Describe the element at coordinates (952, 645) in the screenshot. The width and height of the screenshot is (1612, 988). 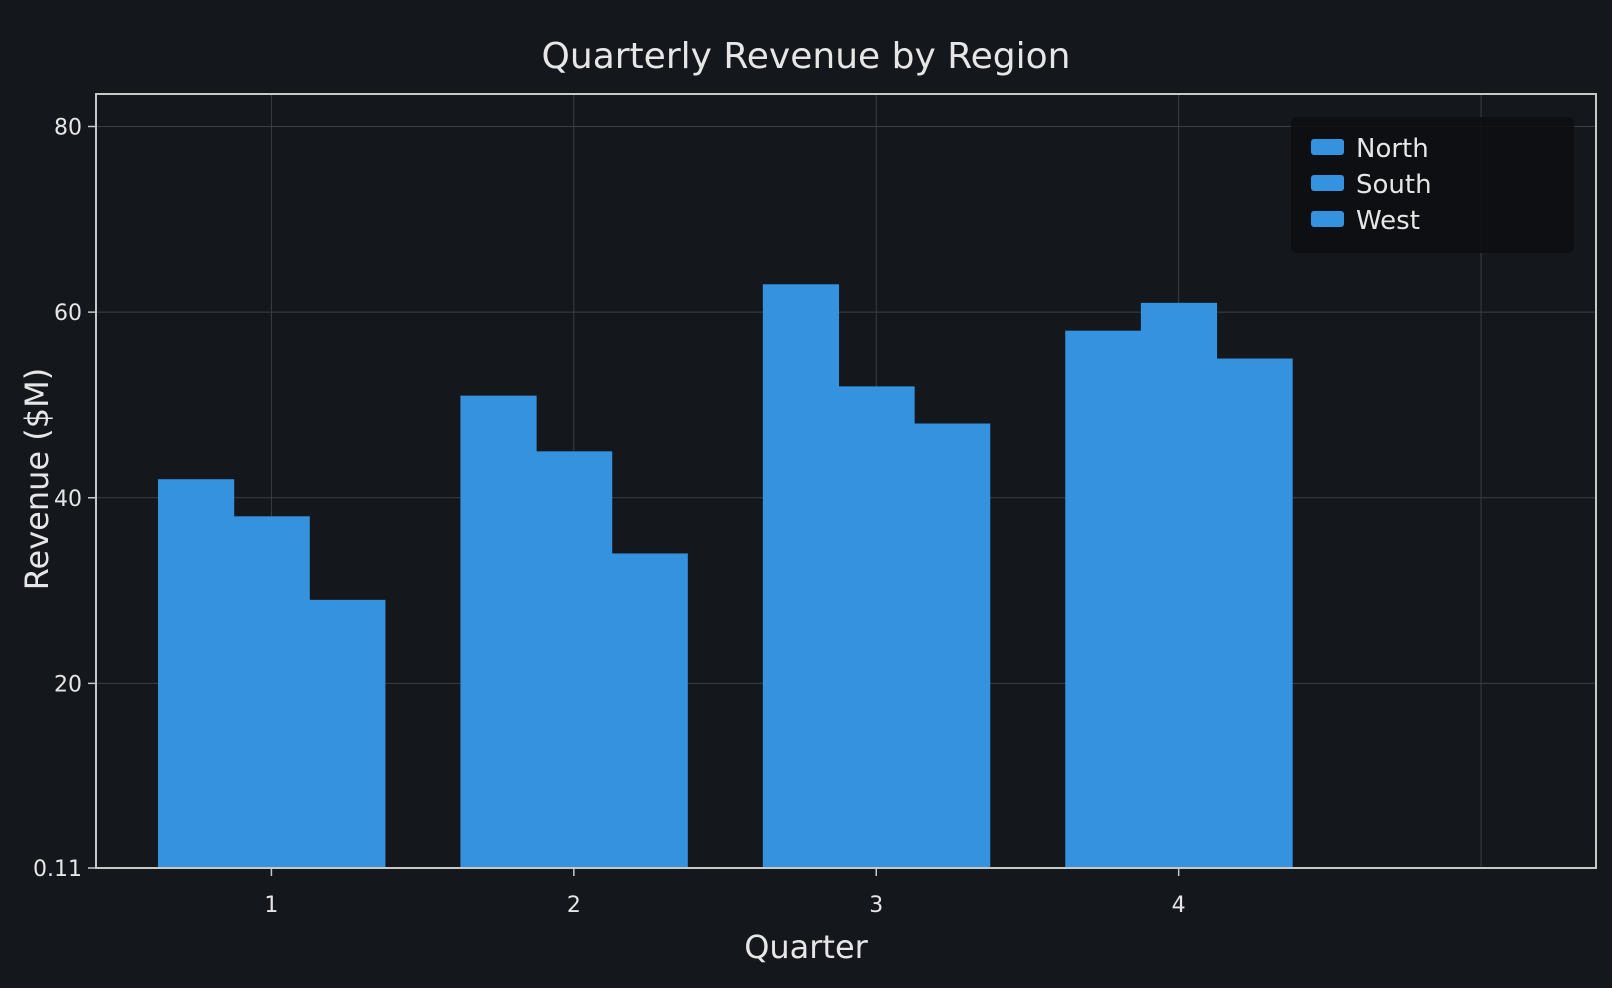
I see `bar-west-q3` at that location.